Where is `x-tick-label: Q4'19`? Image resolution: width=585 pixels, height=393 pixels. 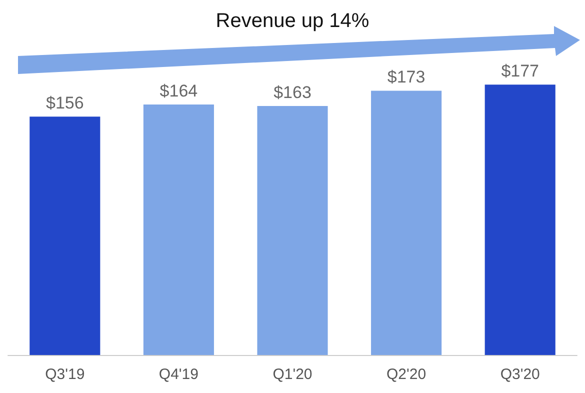
x-tick-label: Q4'19 is located at coordinates (178, 374).